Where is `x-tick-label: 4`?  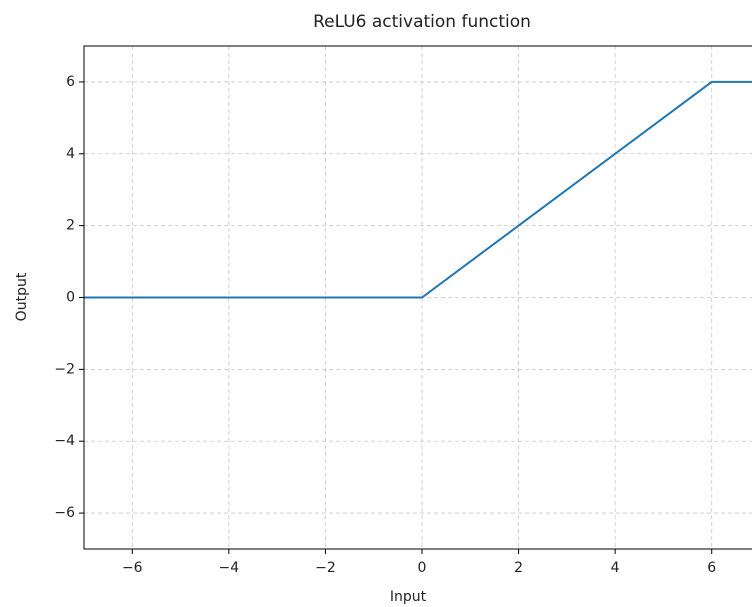 x-tick-label: 4 is located at coordinates (615, 568).